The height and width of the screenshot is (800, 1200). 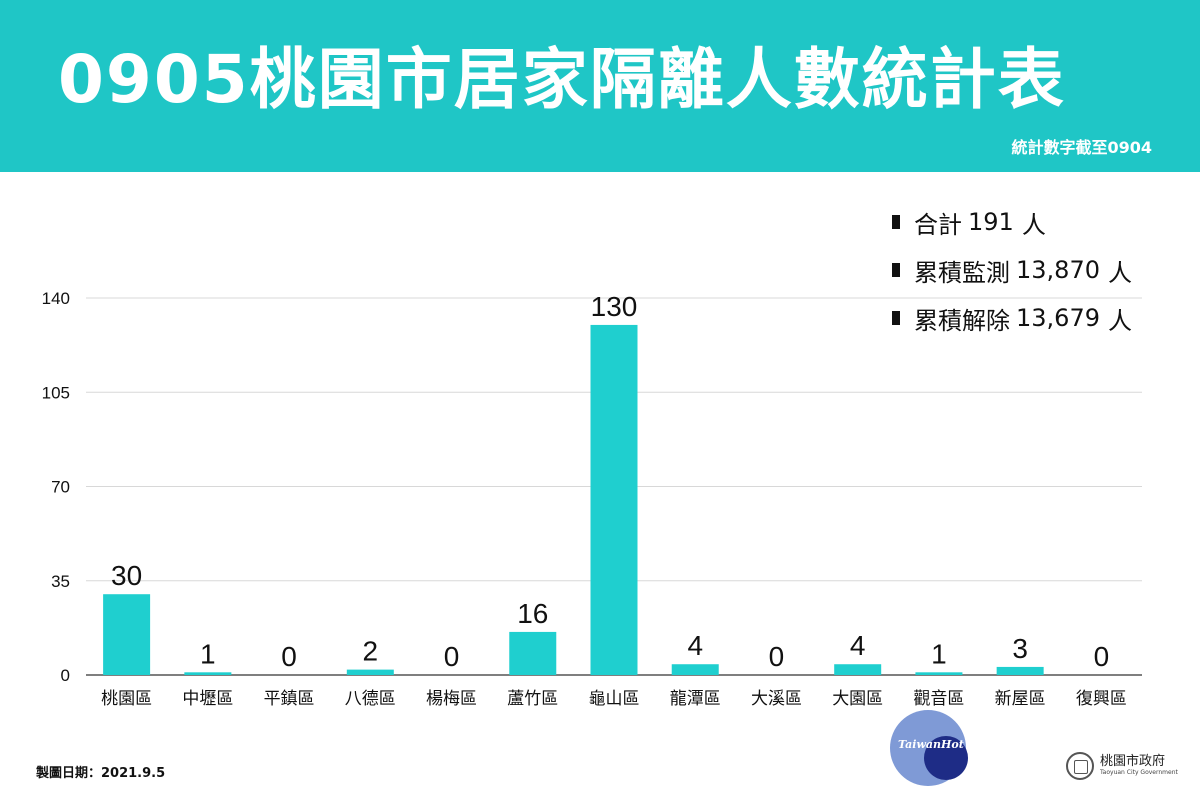 What do you see at coordinates (1058, 270) in the screenshot?
I see `stat-value: 13,870` at bounding box center [1058, 270].